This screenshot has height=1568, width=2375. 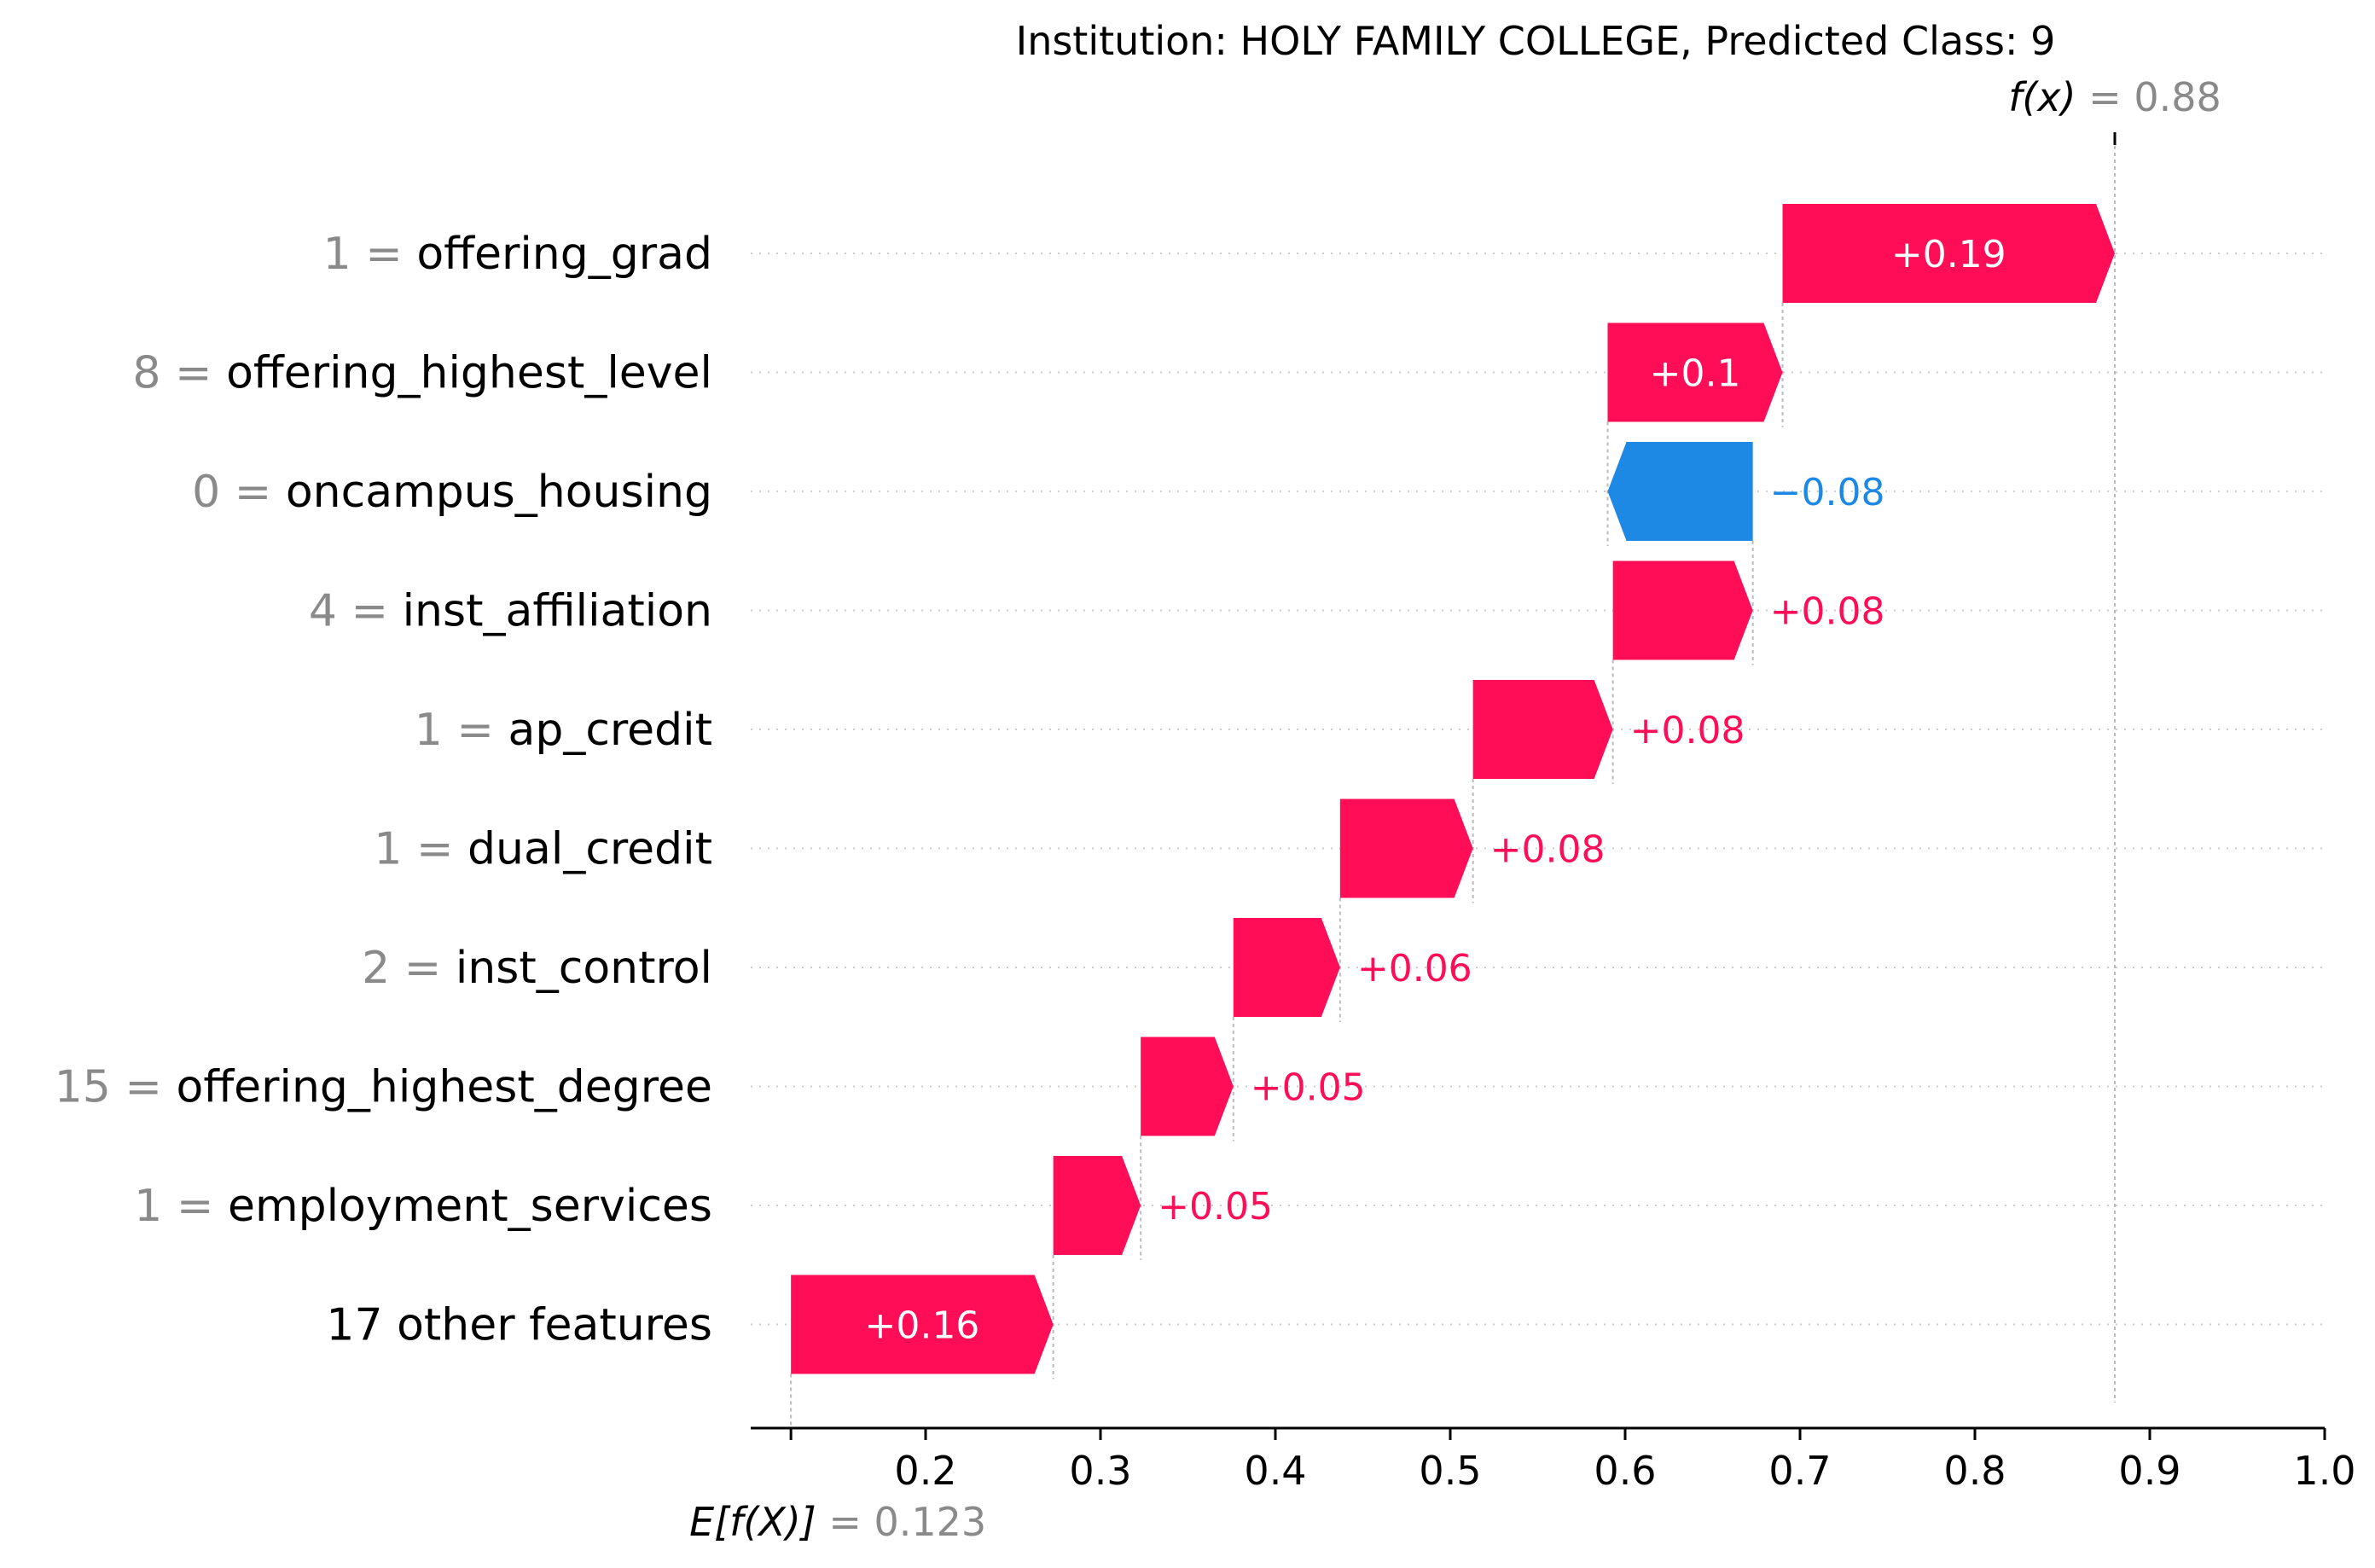 I want to click on x-tick-label: 0.8, so click(x=1974, y=1471).